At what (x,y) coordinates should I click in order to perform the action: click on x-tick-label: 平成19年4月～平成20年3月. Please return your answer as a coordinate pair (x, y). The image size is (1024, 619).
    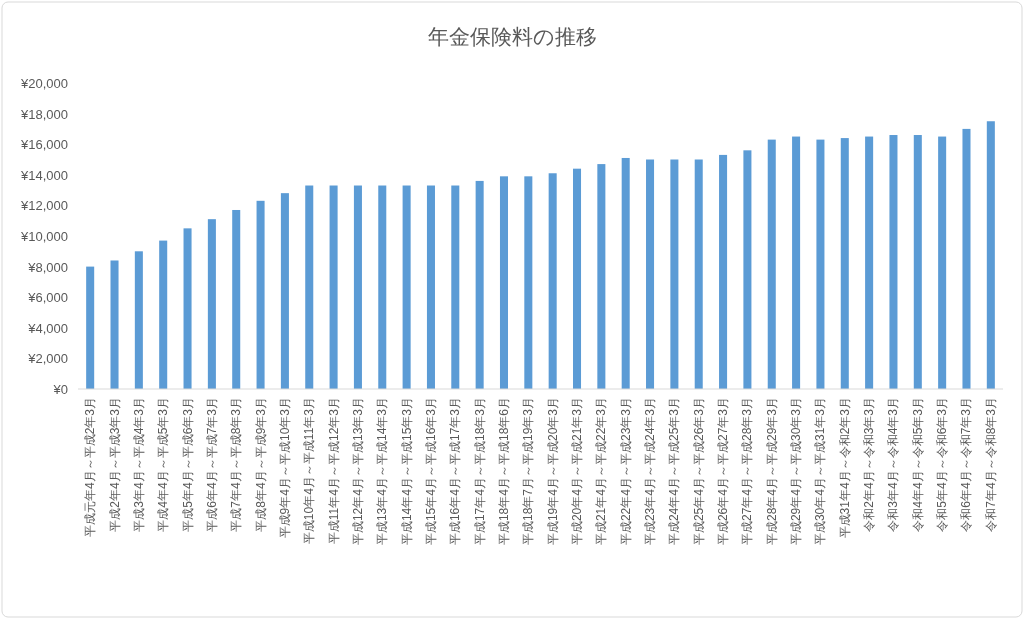
    Looking at the image, I should click on (552, 471).